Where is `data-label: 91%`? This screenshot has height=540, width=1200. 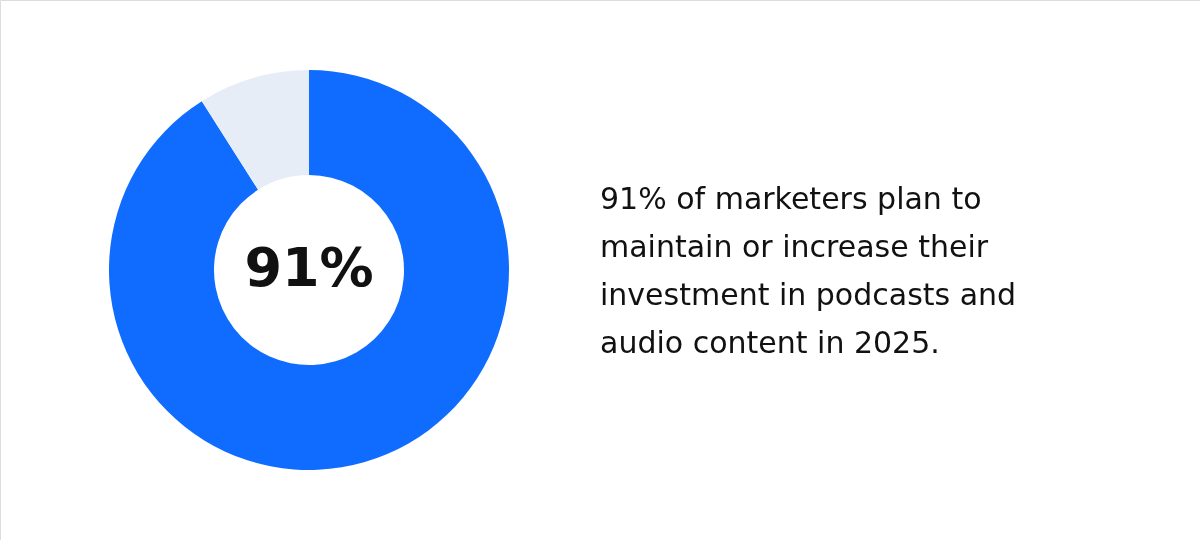 data-label: 91% is located at coordinates (309, 267).